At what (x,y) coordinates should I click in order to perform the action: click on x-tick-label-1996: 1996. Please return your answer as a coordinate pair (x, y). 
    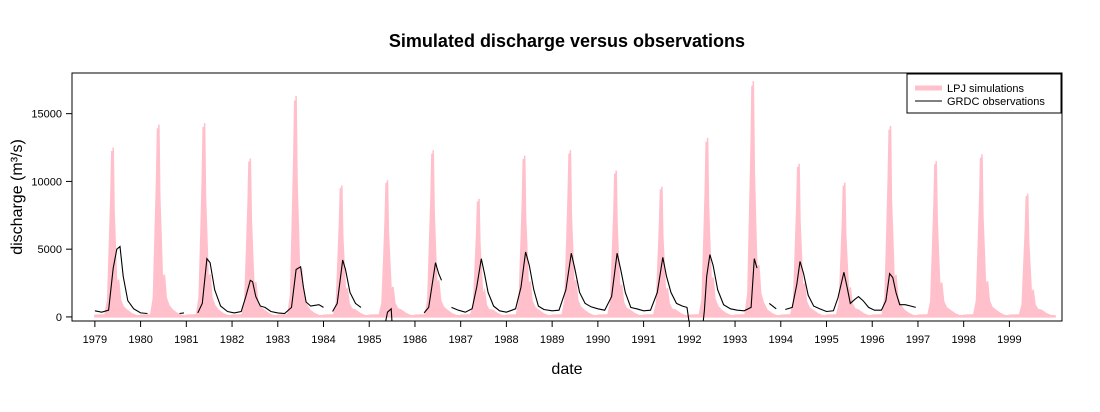
    Looking at the image, I should click on (872, 340).